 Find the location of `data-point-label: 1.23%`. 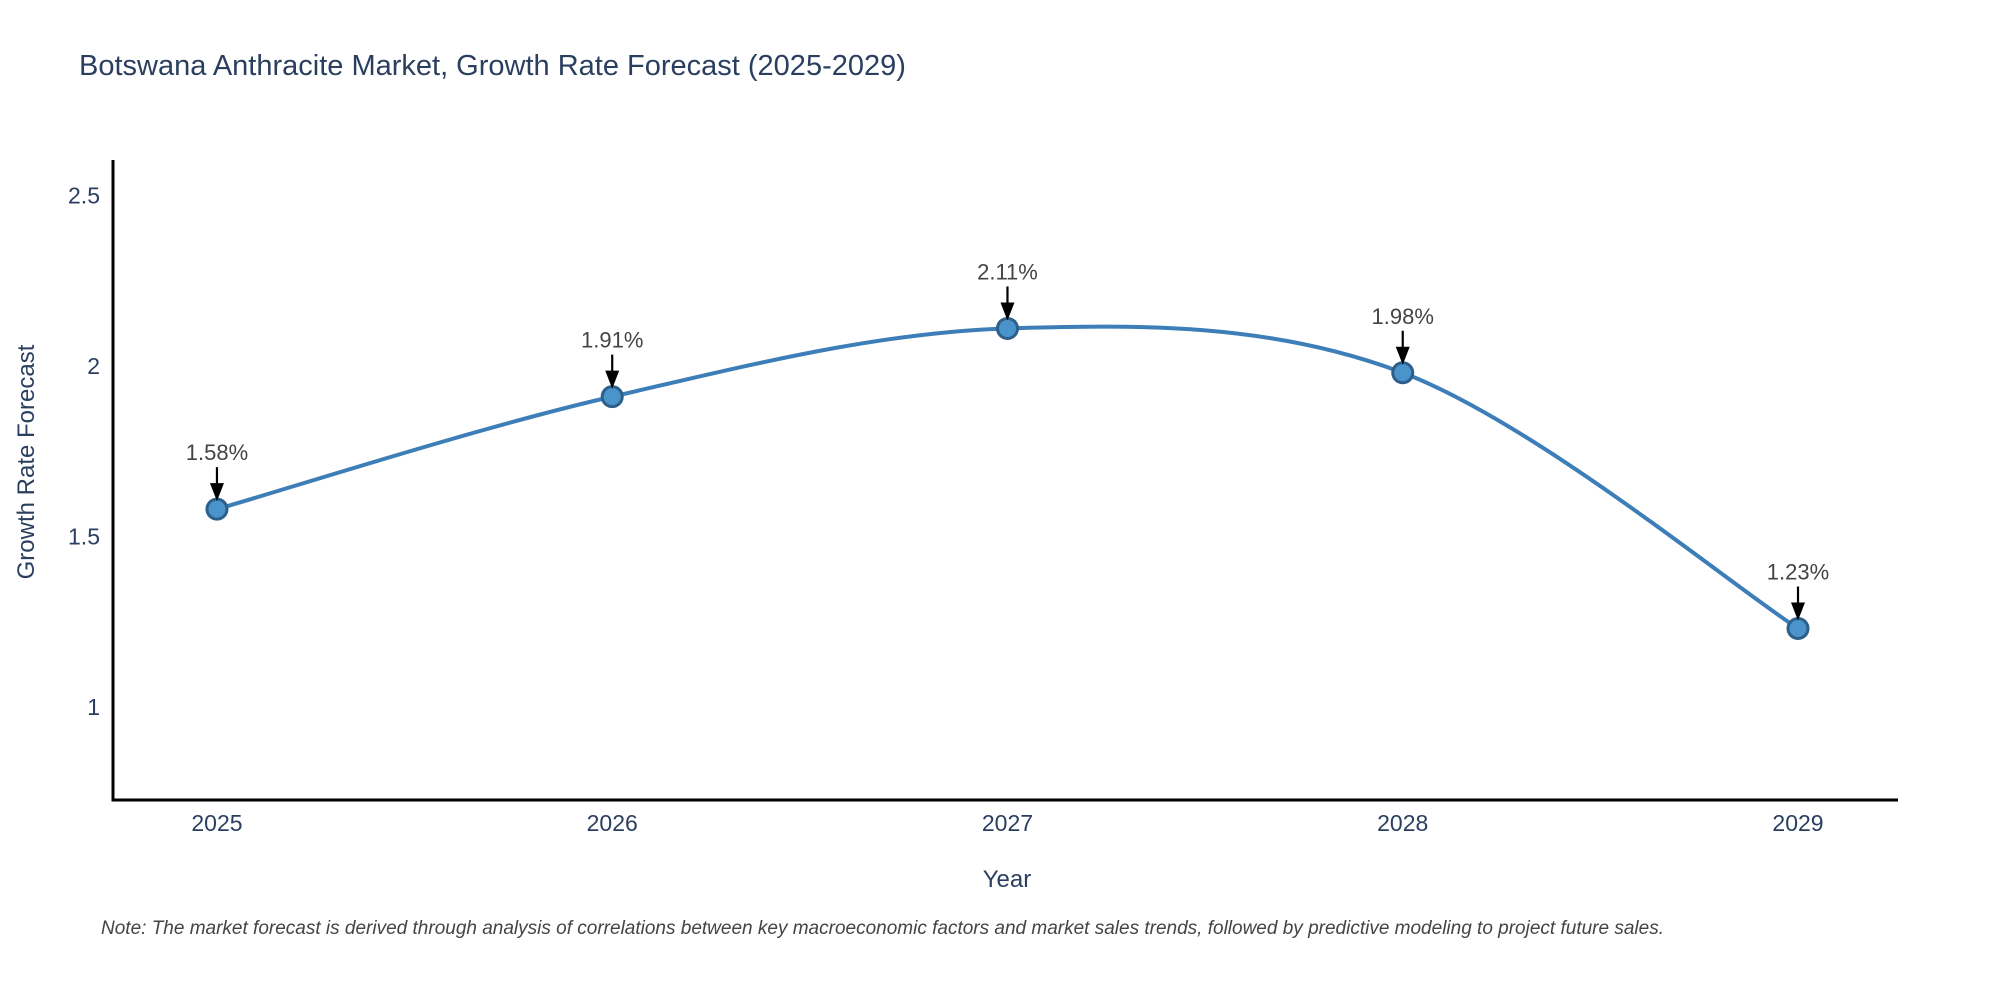

data-point-label: 1.23% is located at coordinates (1798, 571).